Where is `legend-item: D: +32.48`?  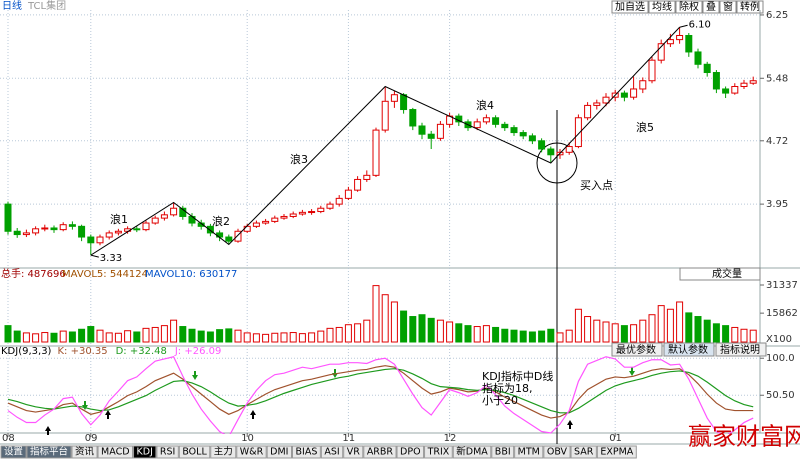
legend-item: D: +32.48 is located at coordinates (141, 351).